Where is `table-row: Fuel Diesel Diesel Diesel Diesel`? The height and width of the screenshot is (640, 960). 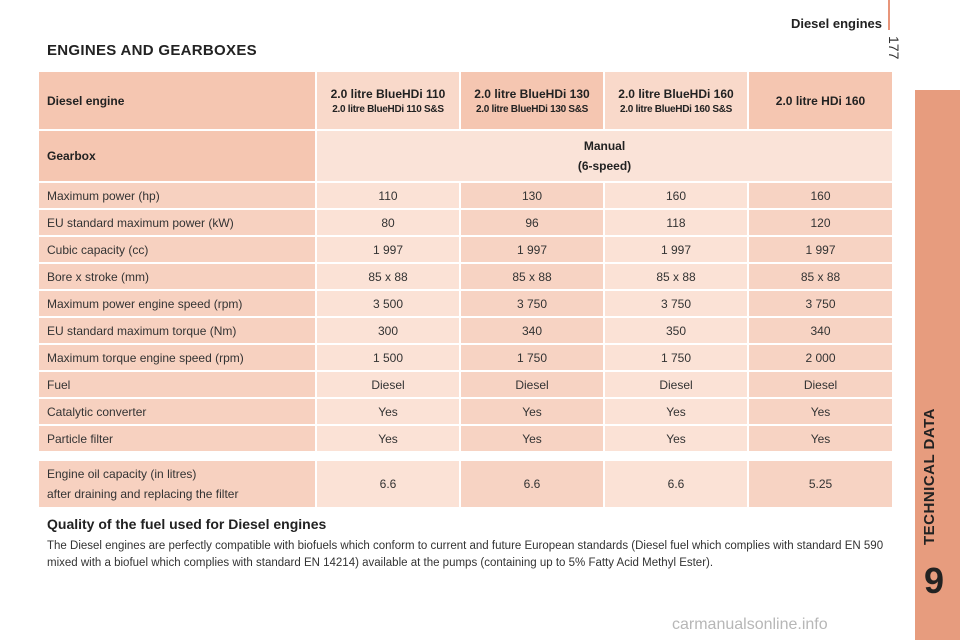 table-row: Fuel Diesel Diesel Diesel Diesel is located at coordinates (465, 385).